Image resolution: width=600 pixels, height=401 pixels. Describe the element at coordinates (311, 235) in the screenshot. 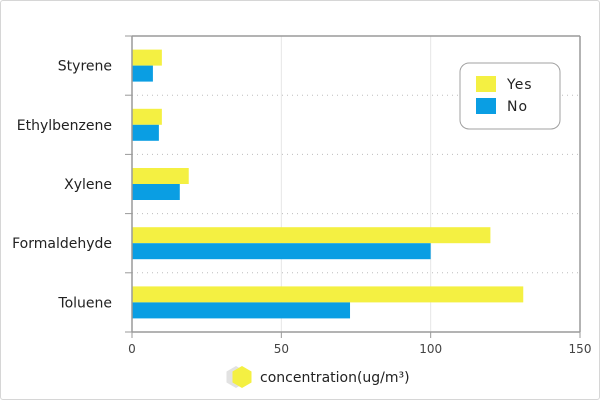

I see `bar-yes-formaldehyde` at that location.